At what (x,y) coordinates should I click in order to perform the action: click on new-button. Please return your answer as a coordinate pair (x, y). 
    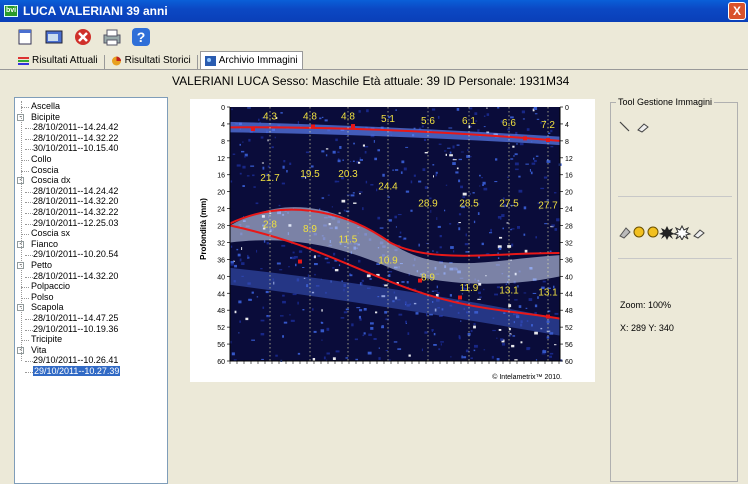
    Looking at the image, I should click on (25, 37).